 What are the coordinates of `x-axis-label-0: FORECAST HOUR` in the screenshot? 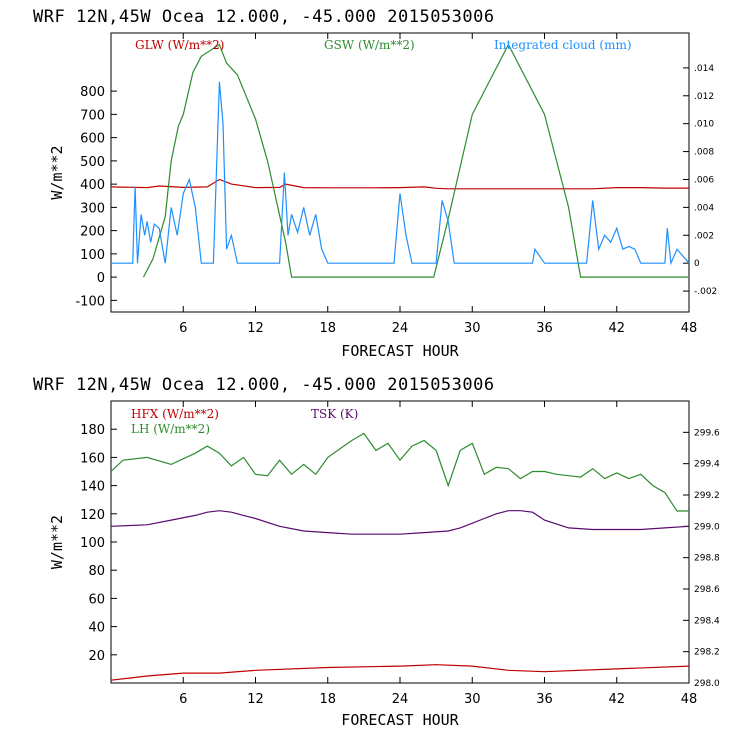 It's located at (400, 351).